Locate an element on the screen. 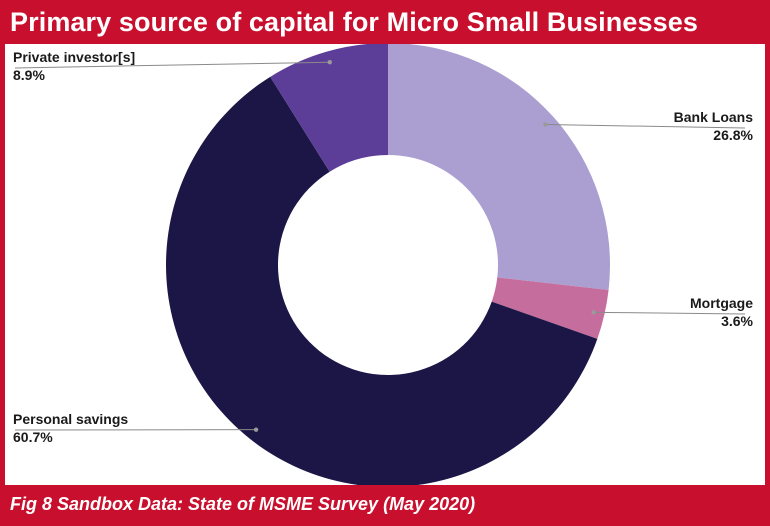  leader-dot-private-investors is located at coordinates (329, 62).